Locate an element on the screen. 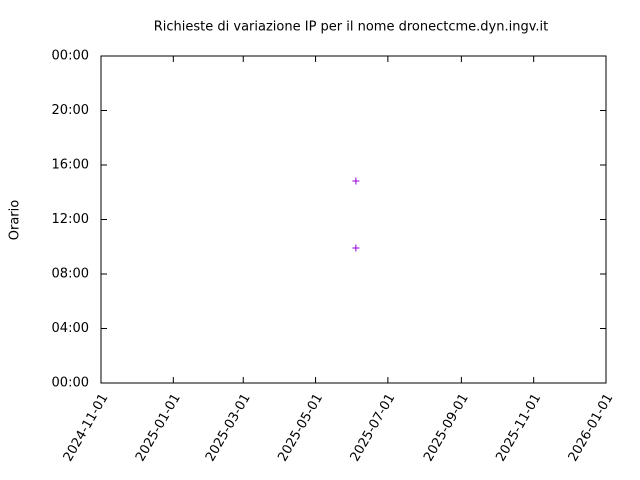 The width and height of the screenshot is (640, 480). x-tick-label: 2025-05-01 is located at coordinates (300, 427).